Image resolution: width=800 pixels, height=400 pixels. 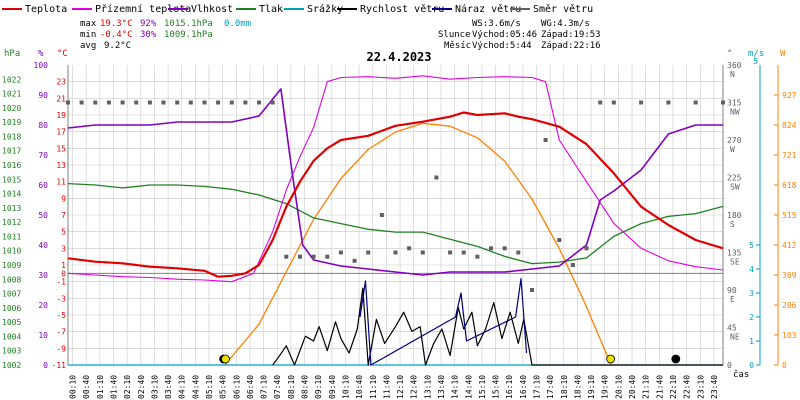 What do you see at coordinates (700, 387) in the screenshot?
I see `x-tick-label: 23:10` at bounding box center [700, 387].